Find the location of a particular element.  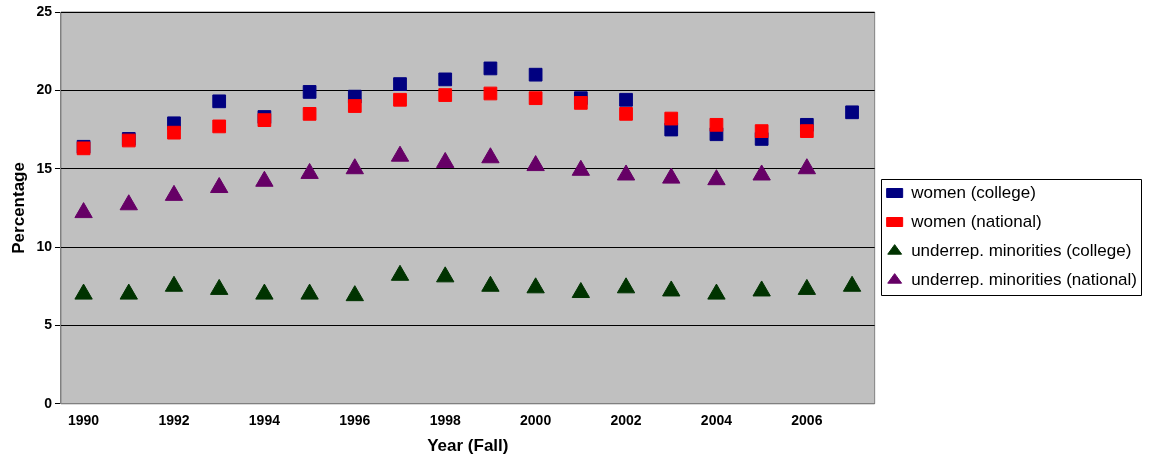

legend-label: women (college) is located at coordinates (973, 192).